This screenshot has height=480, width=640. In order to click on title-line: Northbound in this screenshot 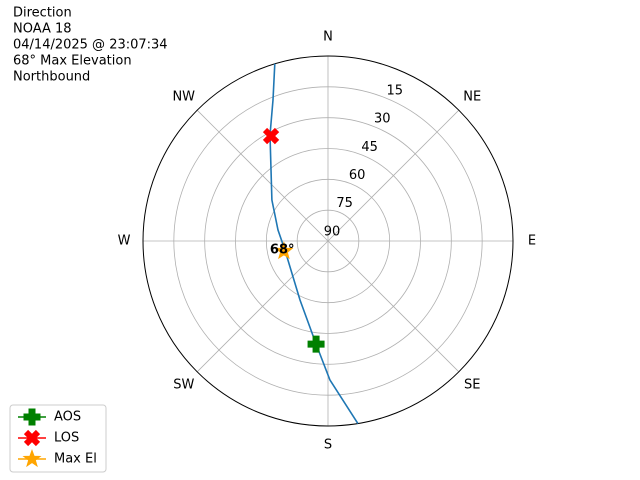, I will do `click(51, 77)`.